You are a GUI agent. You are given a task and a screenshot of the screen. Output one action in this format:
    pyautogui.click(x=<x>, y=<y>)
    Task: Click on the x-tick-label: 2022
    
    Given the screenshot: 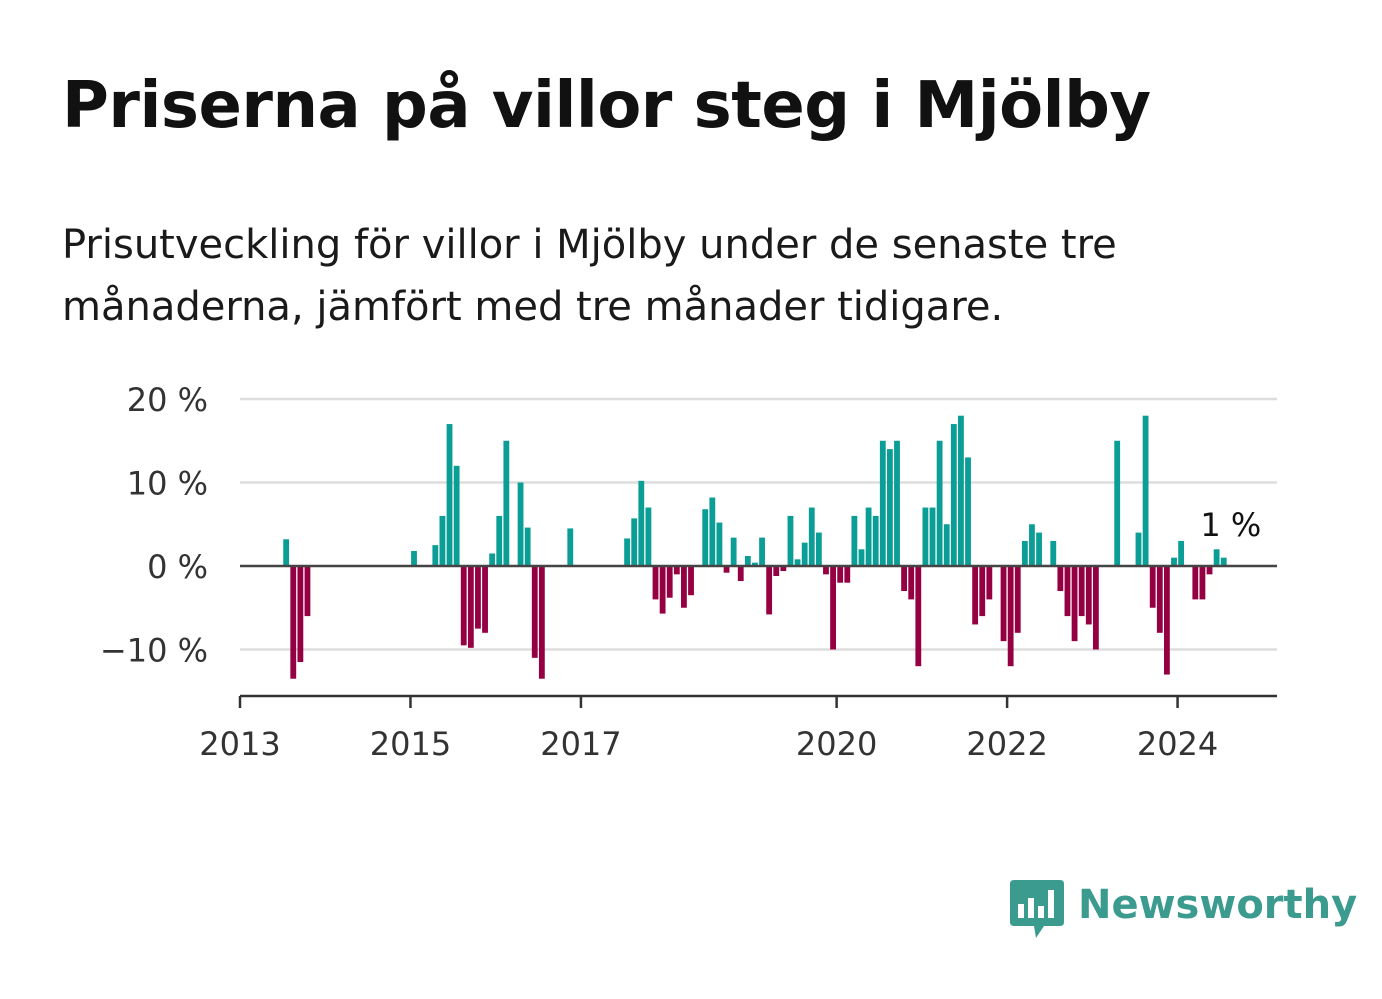 What is the action you would take?
    pyautogui.click(x=1006, y=744)
    